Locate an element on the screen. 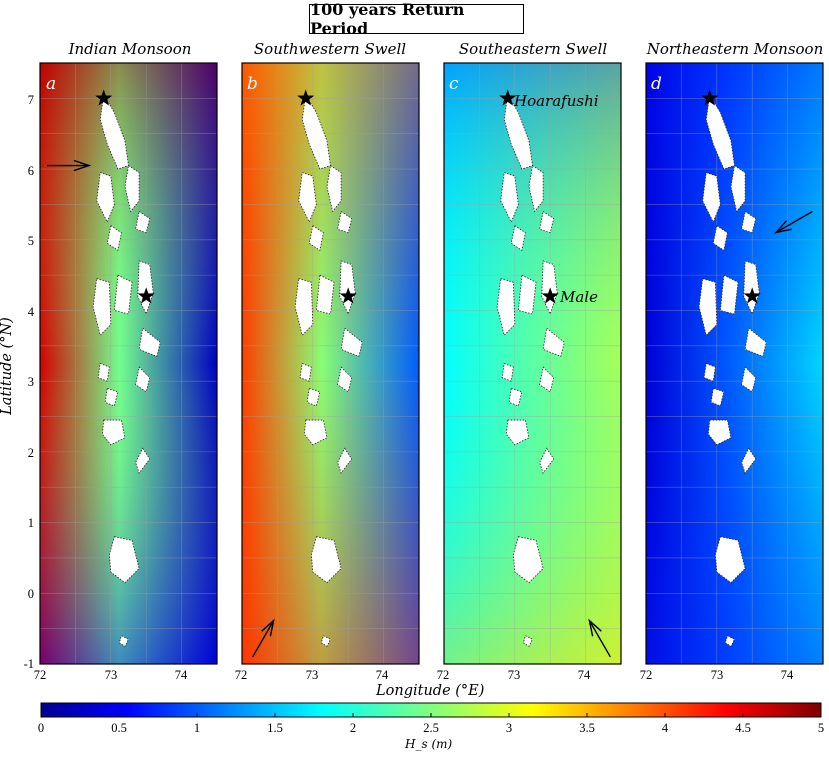 The height and width of the screenshot is (759, 829). panel-letter-a: a is located at coordinates (51, 84).